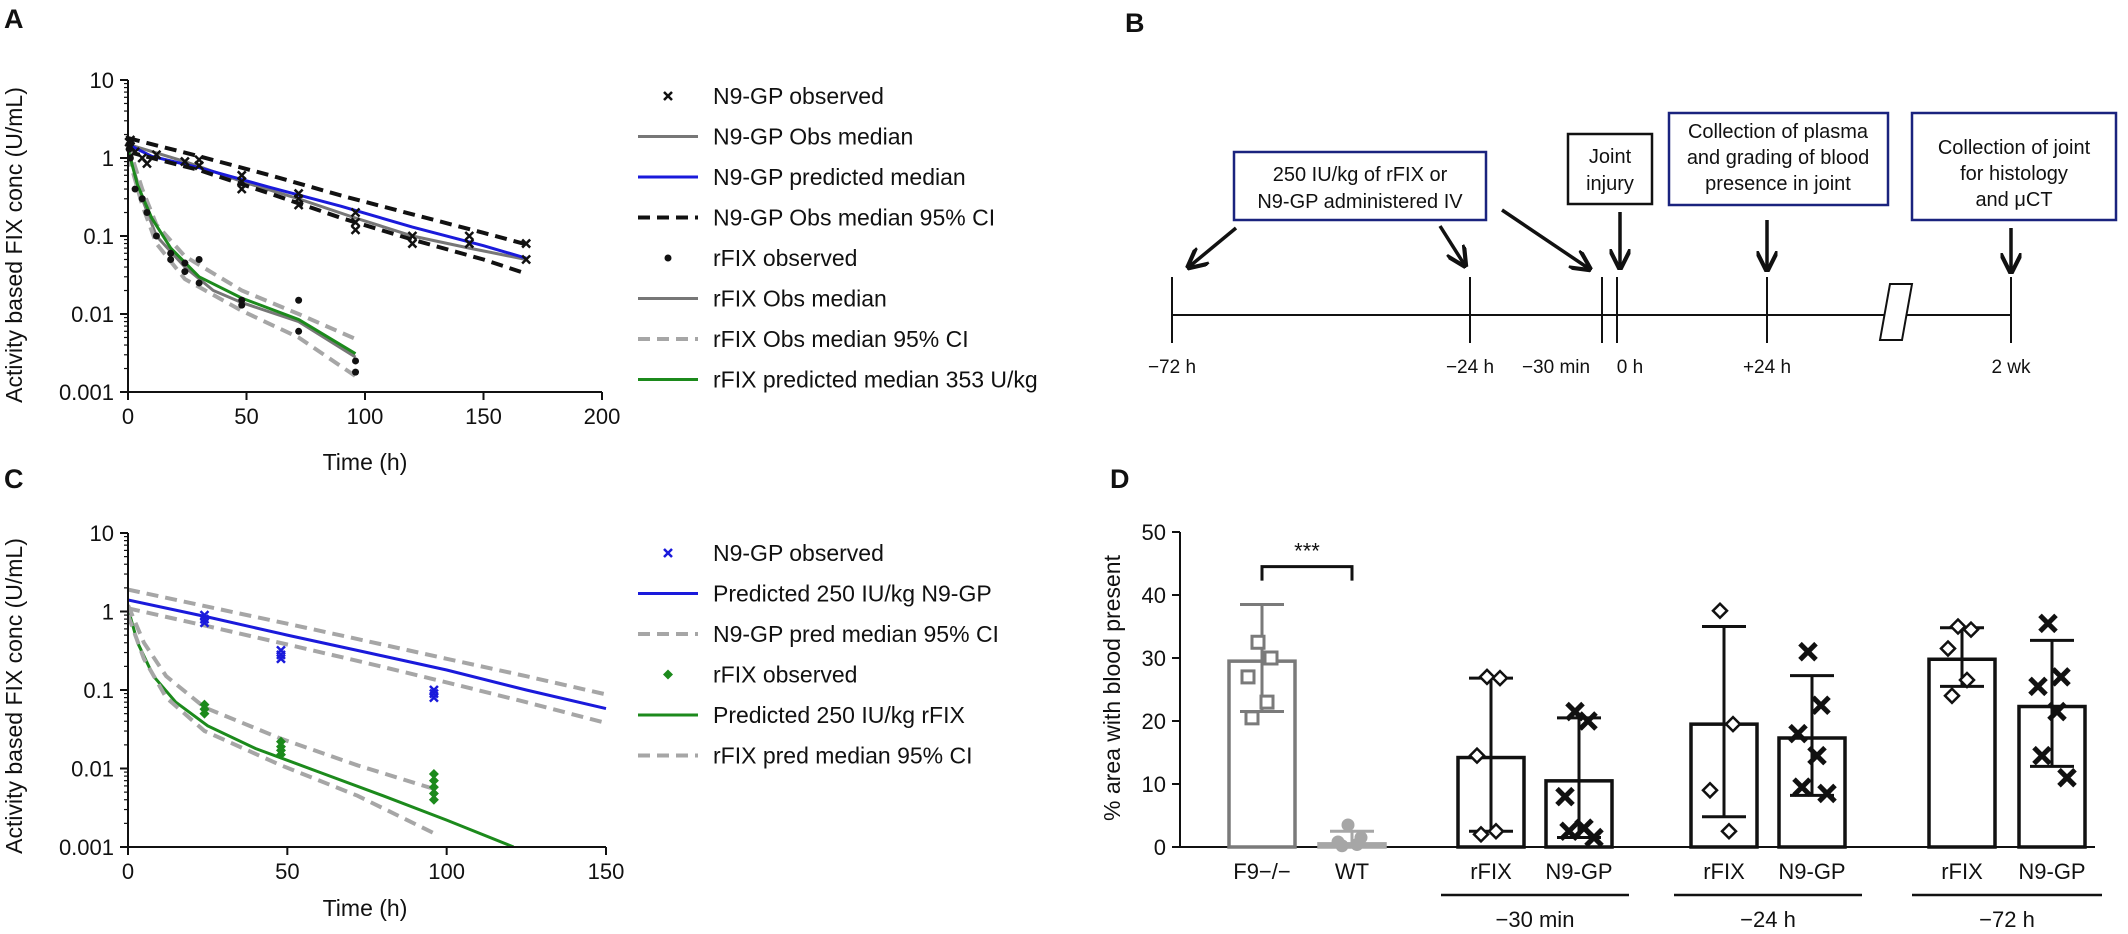 The image size is (2128, 934). I want to click on A-legend-entry-label: rFIX Obs median, so click(800, 299).